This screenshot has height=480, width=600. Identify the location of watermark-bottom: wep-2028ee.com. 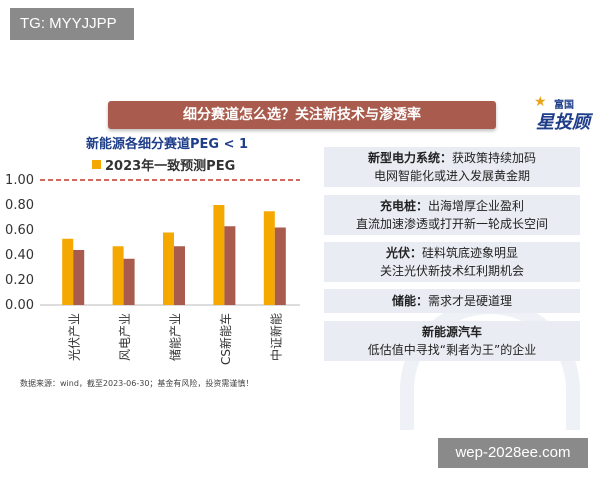
(513, 453).